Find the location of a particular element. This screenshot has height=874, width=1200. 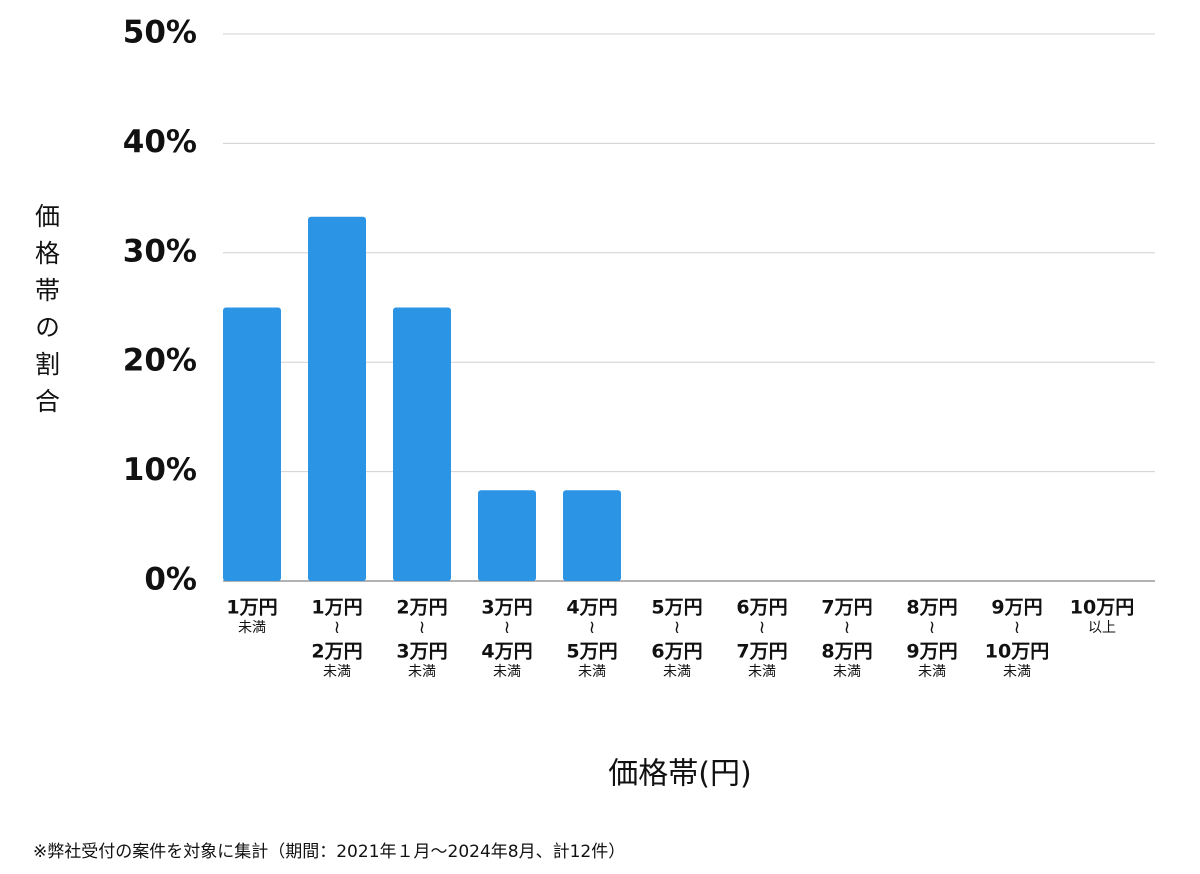

y-axis-label: 価格帯の割合 is located at coordinates (46, 314).